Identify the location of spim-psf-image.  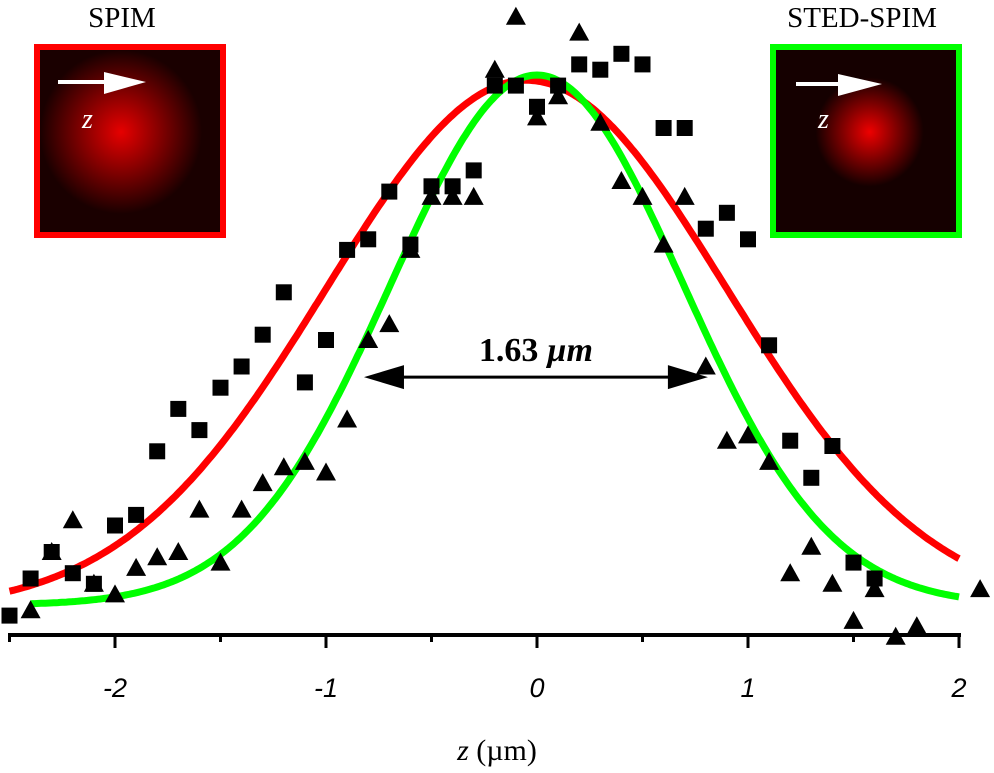
(130, 141).